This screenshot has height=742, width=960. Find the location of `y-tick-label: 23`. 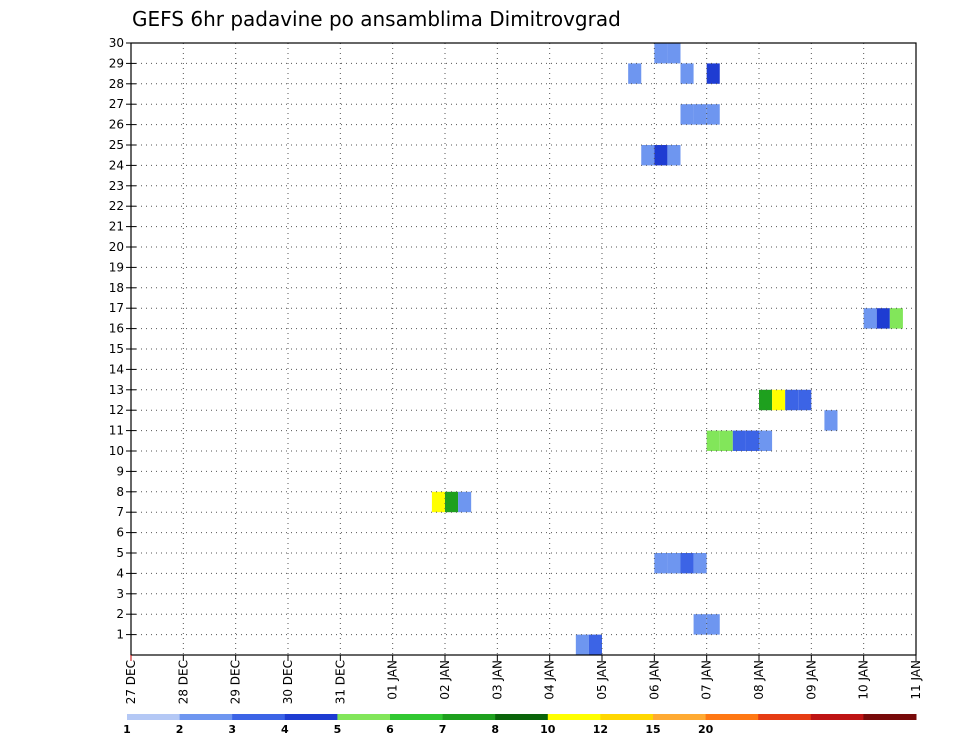

y-tick-label: 23 is located at coordinates (116, 186).